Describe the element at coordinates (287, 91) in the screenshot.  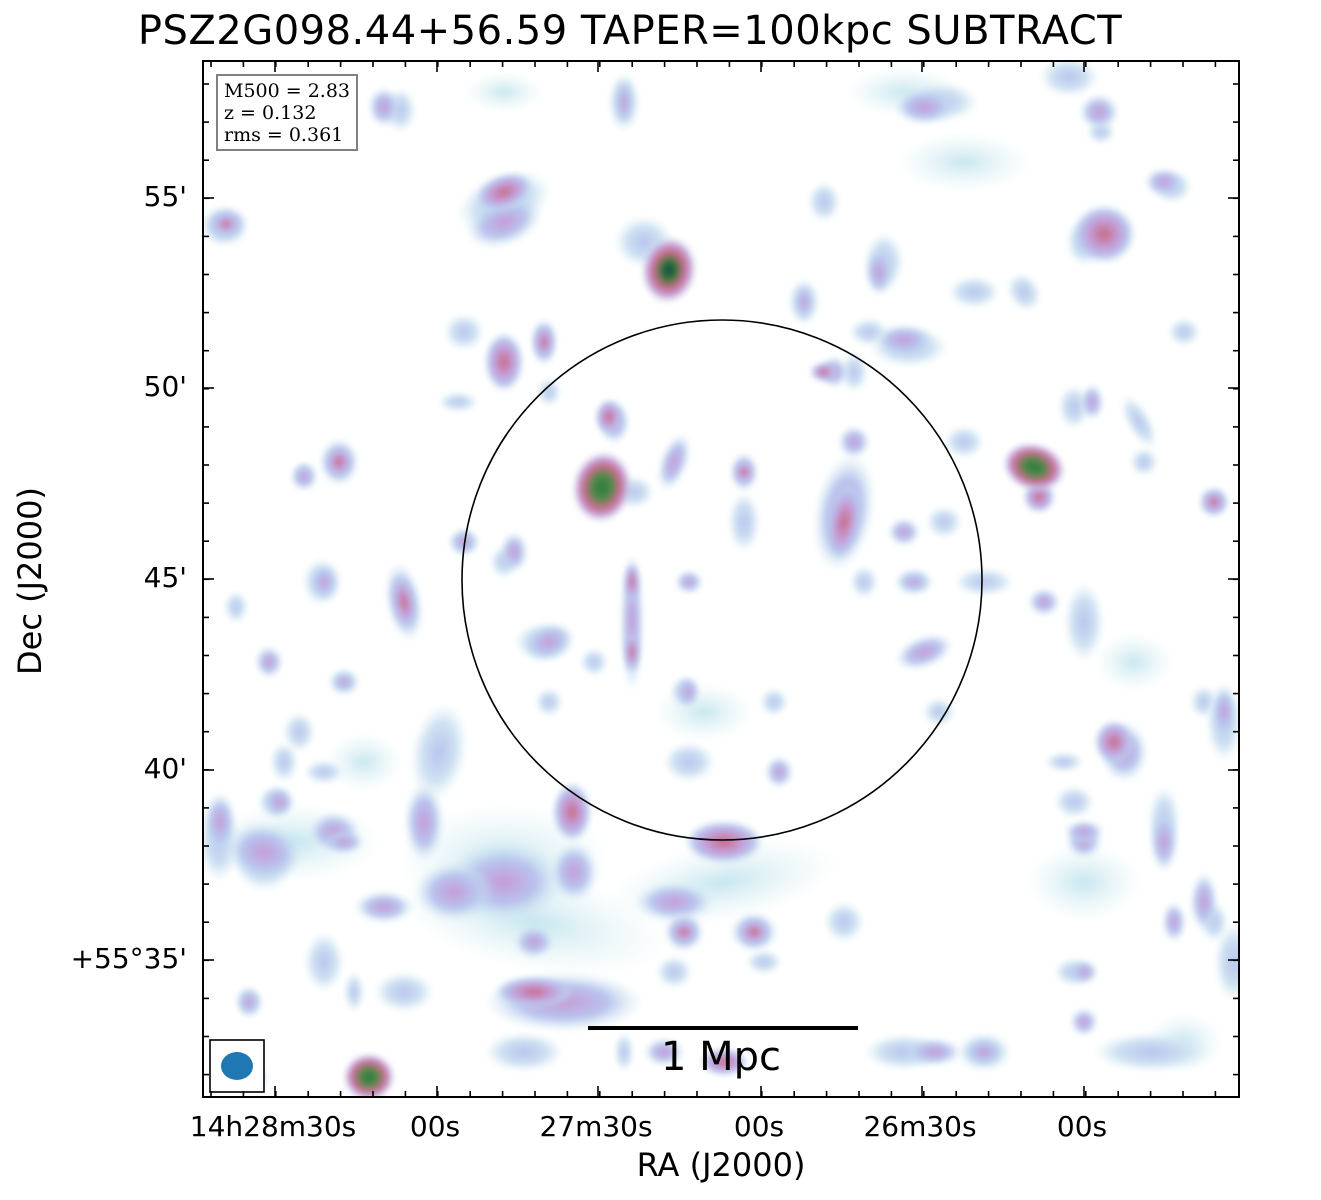
I see `mass-label: M500 = 2.83` at that location.